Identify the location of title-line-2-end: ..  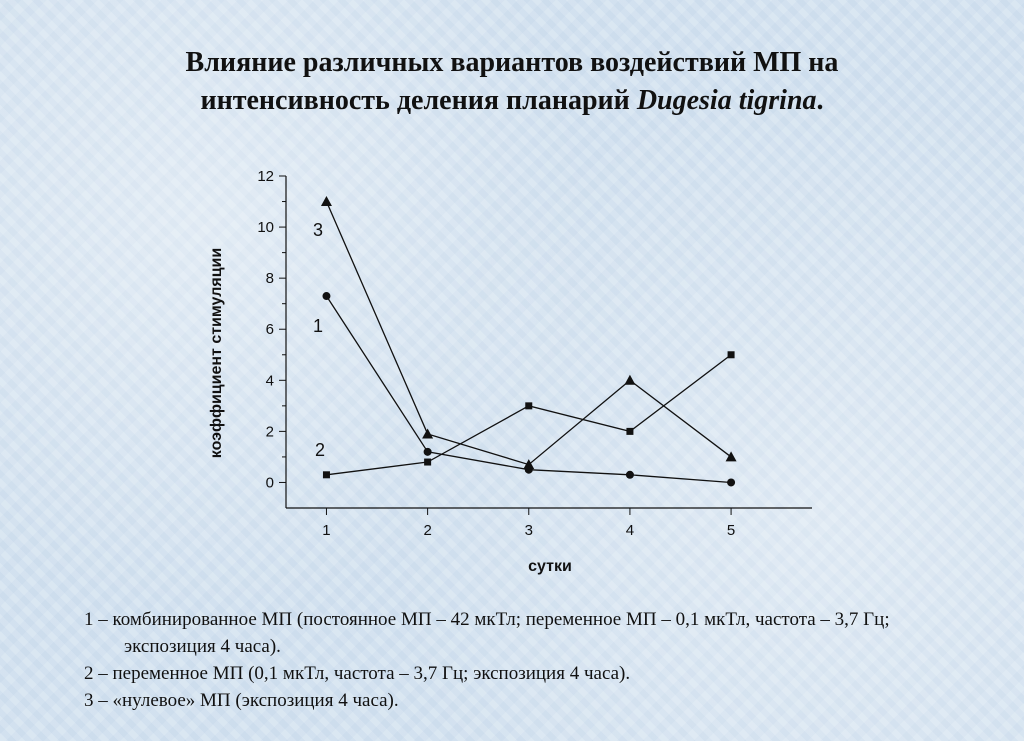
(820, 100).